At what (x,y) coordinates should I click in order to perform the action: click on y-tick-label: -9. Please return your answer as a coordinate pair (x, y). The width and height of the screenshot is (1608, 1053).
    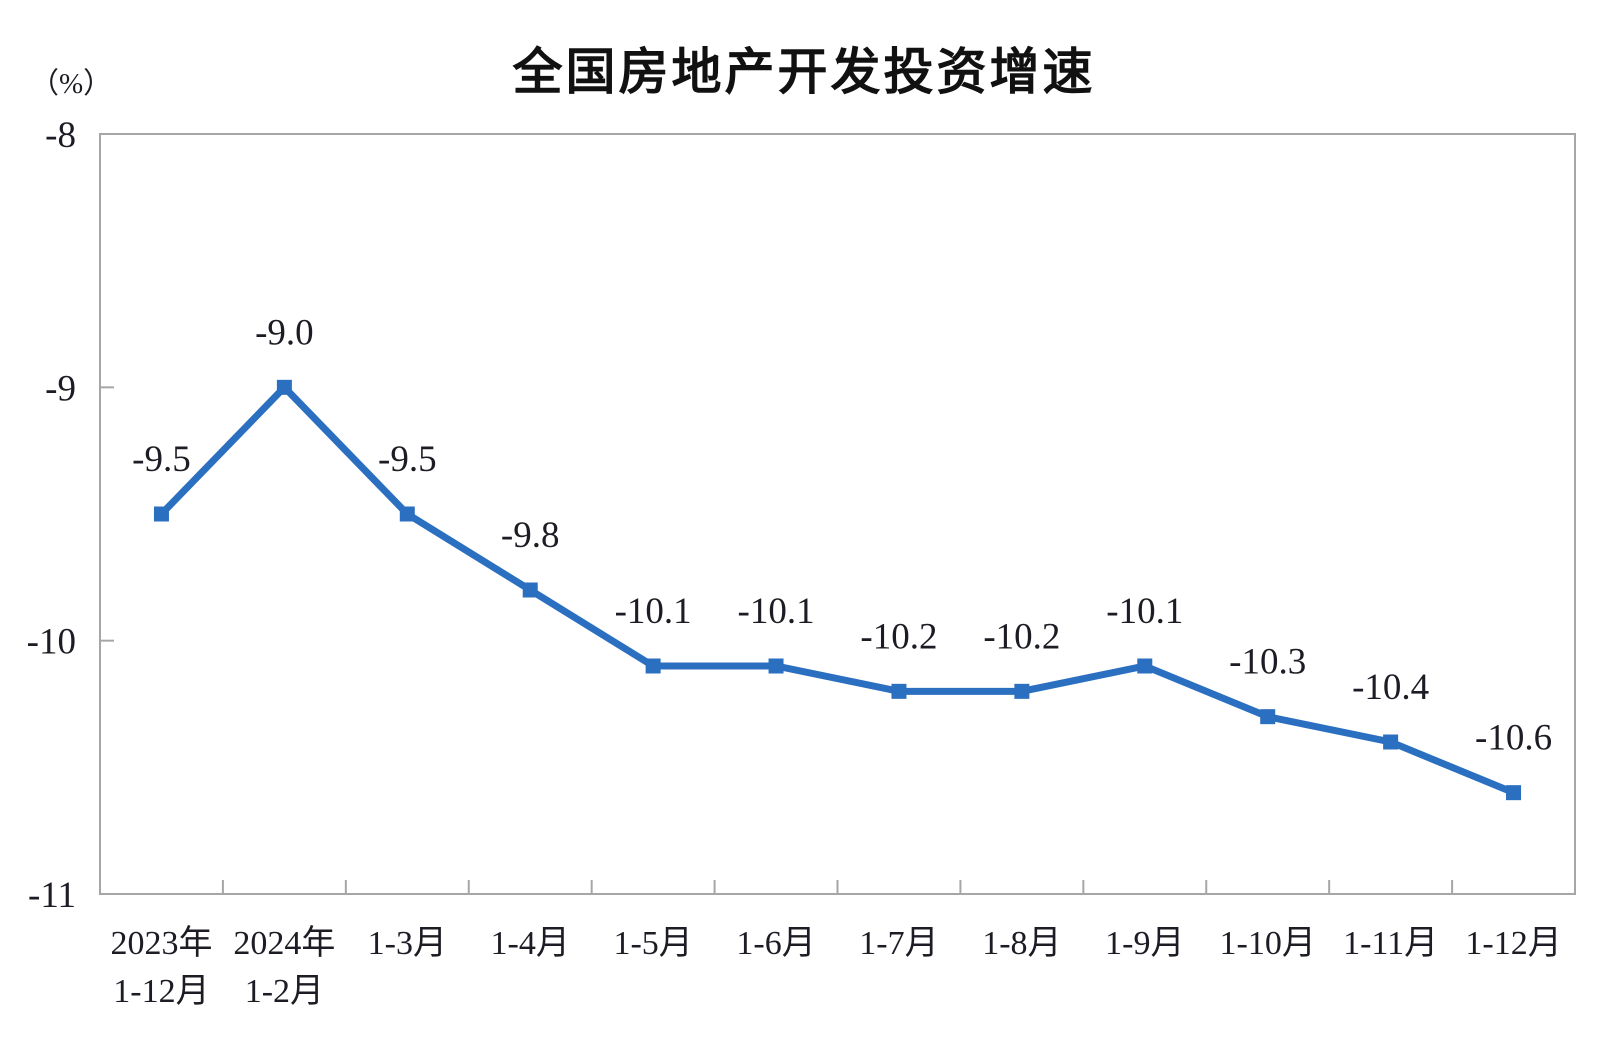
    Looking at the image, I should click on (60, 388).